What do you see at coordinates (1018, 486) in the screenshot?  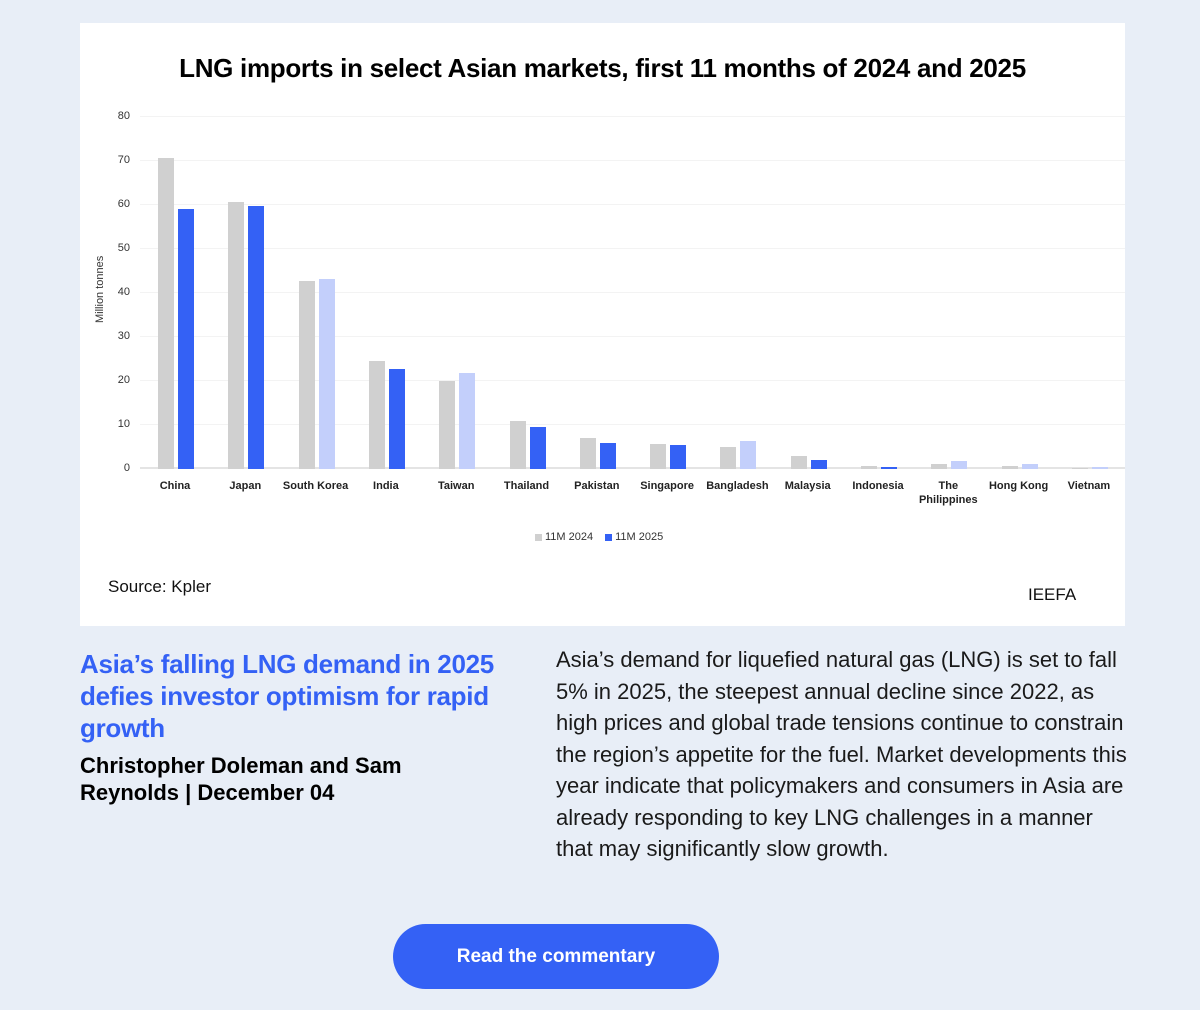 I see `x-tick-label: Hong Kong` at bounding box center [1018, 486].